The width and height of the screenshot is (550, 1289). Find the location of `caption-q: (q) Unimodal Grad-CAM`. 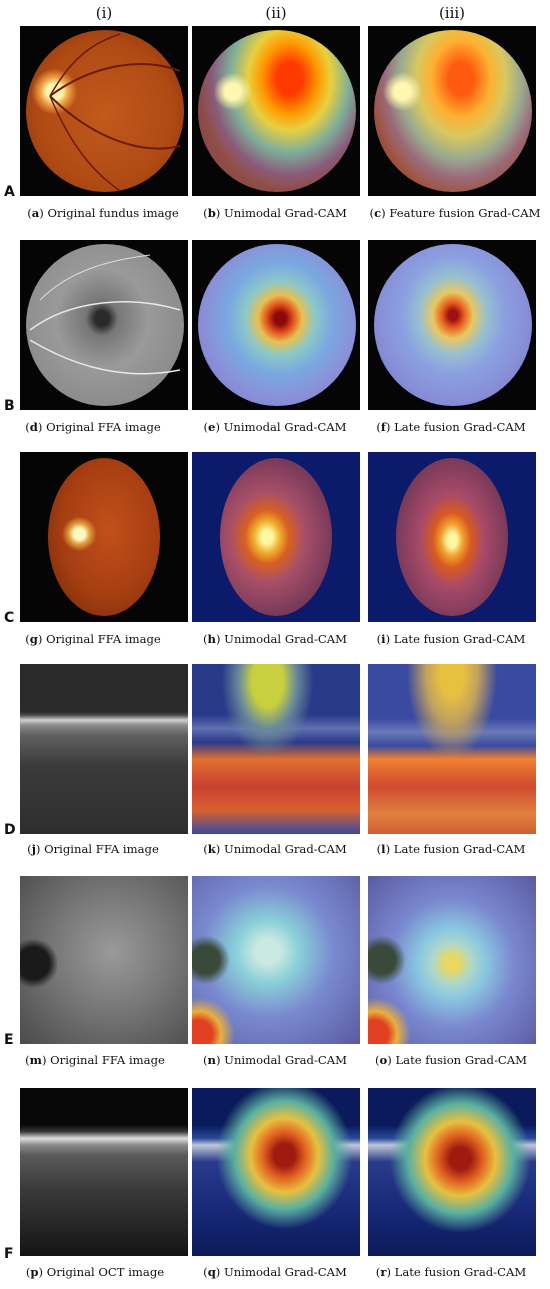

caption-q: (q) Unimodal Grad-CAM is located at coordinates (275, 1272).